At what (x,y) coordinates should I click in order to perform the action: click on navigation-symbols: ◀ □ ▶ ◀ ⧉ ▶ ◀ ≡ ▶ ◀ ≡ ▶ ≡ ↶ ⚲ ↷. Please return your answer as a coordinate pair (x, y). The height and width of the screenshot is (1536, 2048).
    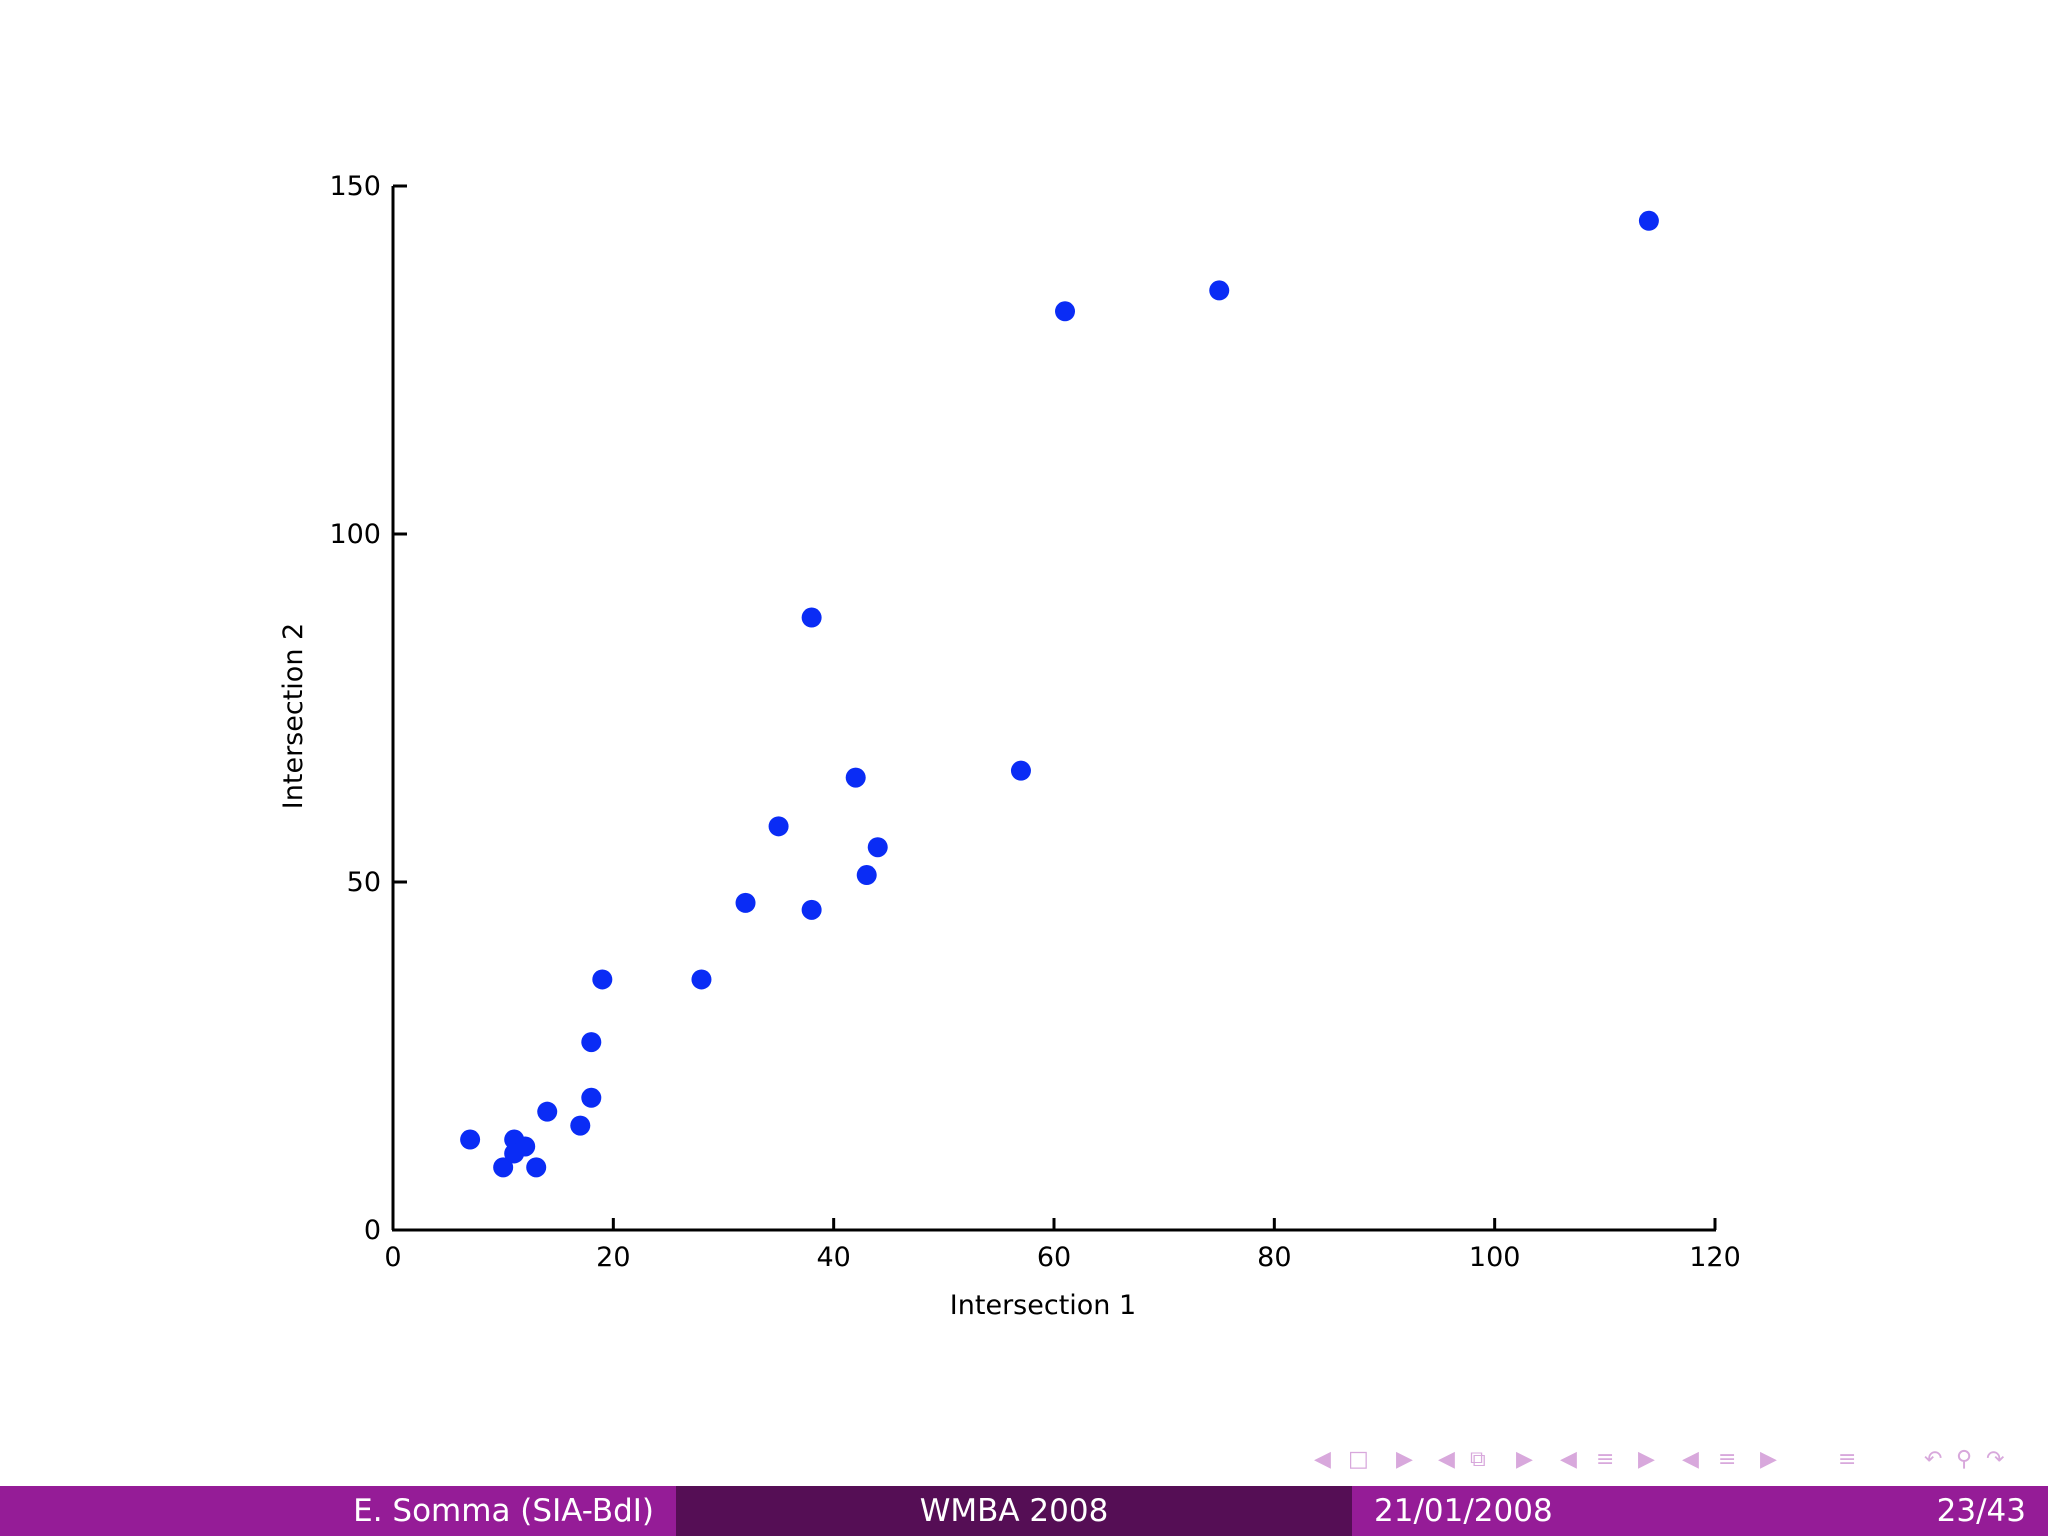
    Looking at the image, I should click on (1670, 1460).